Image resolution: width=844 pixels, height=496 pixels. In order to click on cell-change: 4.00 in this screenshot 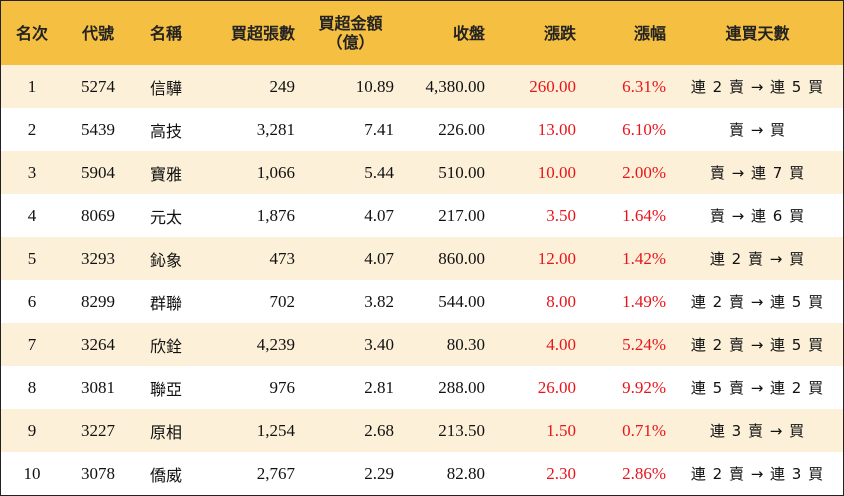, I will do `click(561, 344)`.